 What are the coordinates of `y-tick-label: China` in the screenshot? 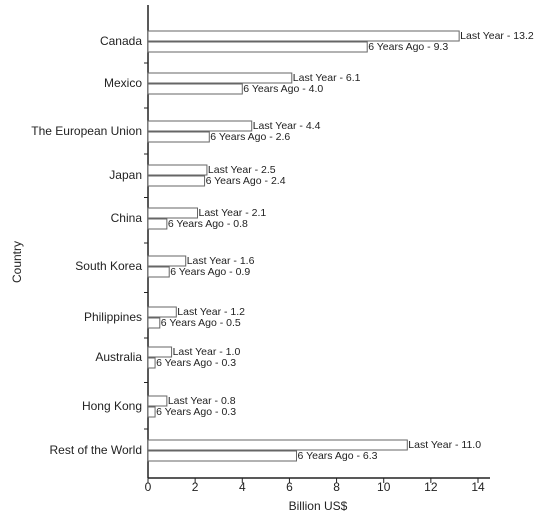 It's located at (127, 218).